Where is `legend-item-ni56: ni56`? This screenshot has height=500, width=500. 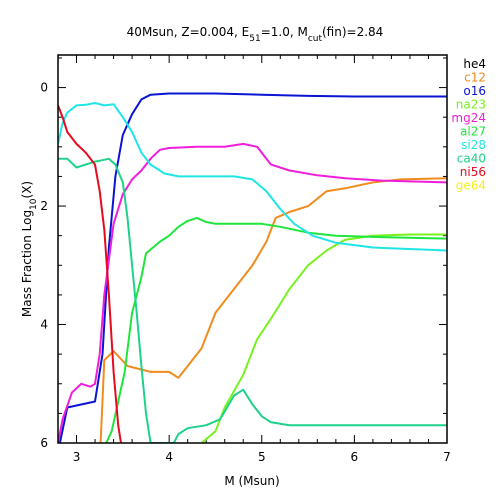
legend-item-ni56: ni56 is located at coordinates (473, 172).